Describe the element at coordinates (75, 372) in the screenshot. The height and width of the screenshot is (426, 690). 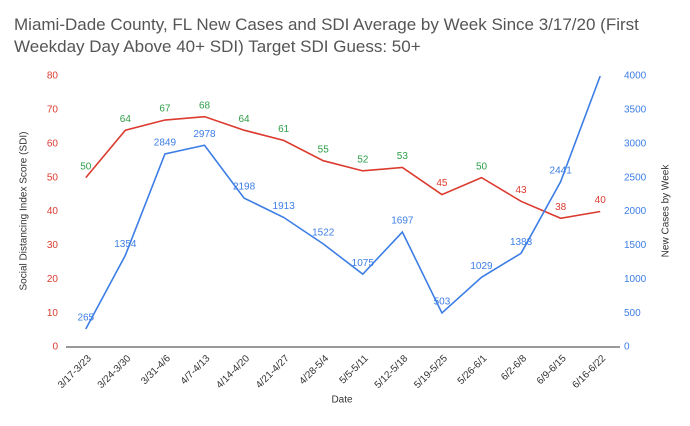
I see `x-tick-label: 3/17-3/23` at that location.